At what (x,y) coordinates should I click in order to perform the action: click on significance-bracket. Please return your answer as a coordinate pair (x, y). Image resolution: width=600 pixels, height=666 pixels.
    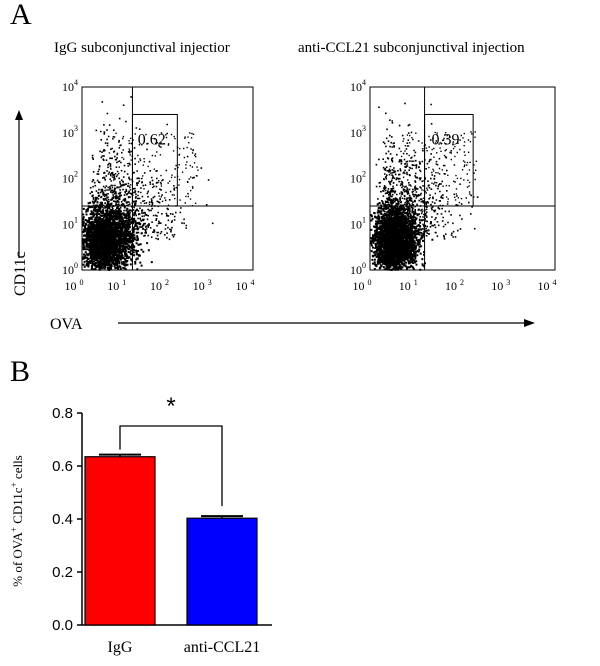
    Looking at the image, I should click on (171, 466).